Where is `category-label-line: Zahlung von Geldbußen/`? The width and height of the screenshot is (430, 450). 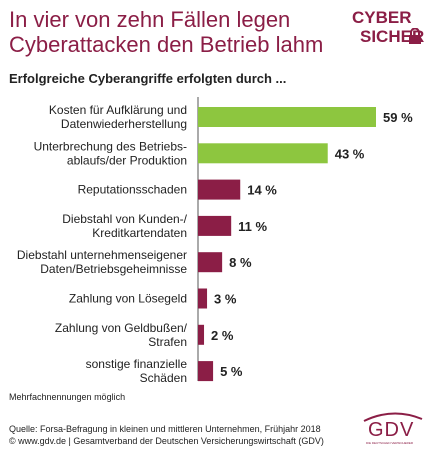
category-label-line: Zahlung von Geldbußen/ is located at coordinates (121, 328).